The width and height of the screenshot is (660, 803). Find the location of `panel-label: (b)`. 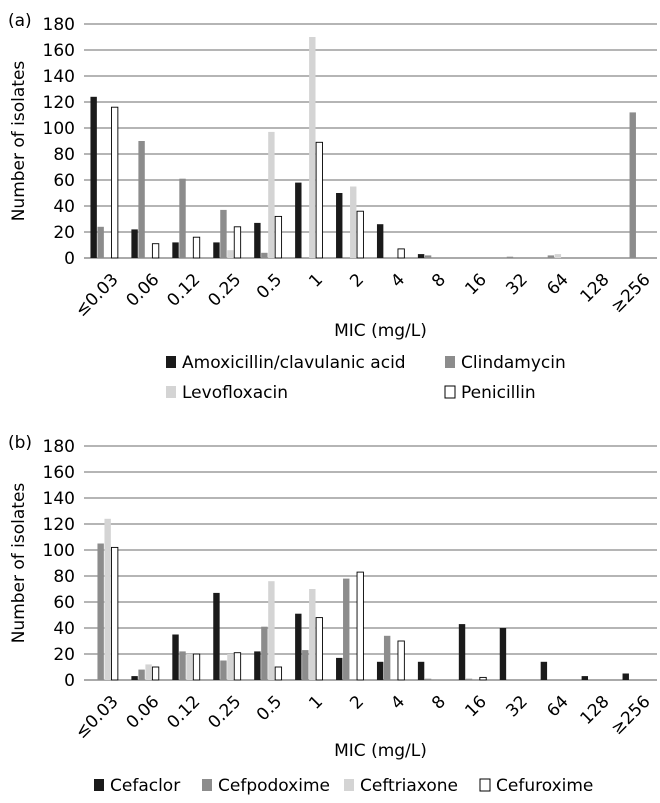

panel-label: (b) is located at coordinates (20, 443).